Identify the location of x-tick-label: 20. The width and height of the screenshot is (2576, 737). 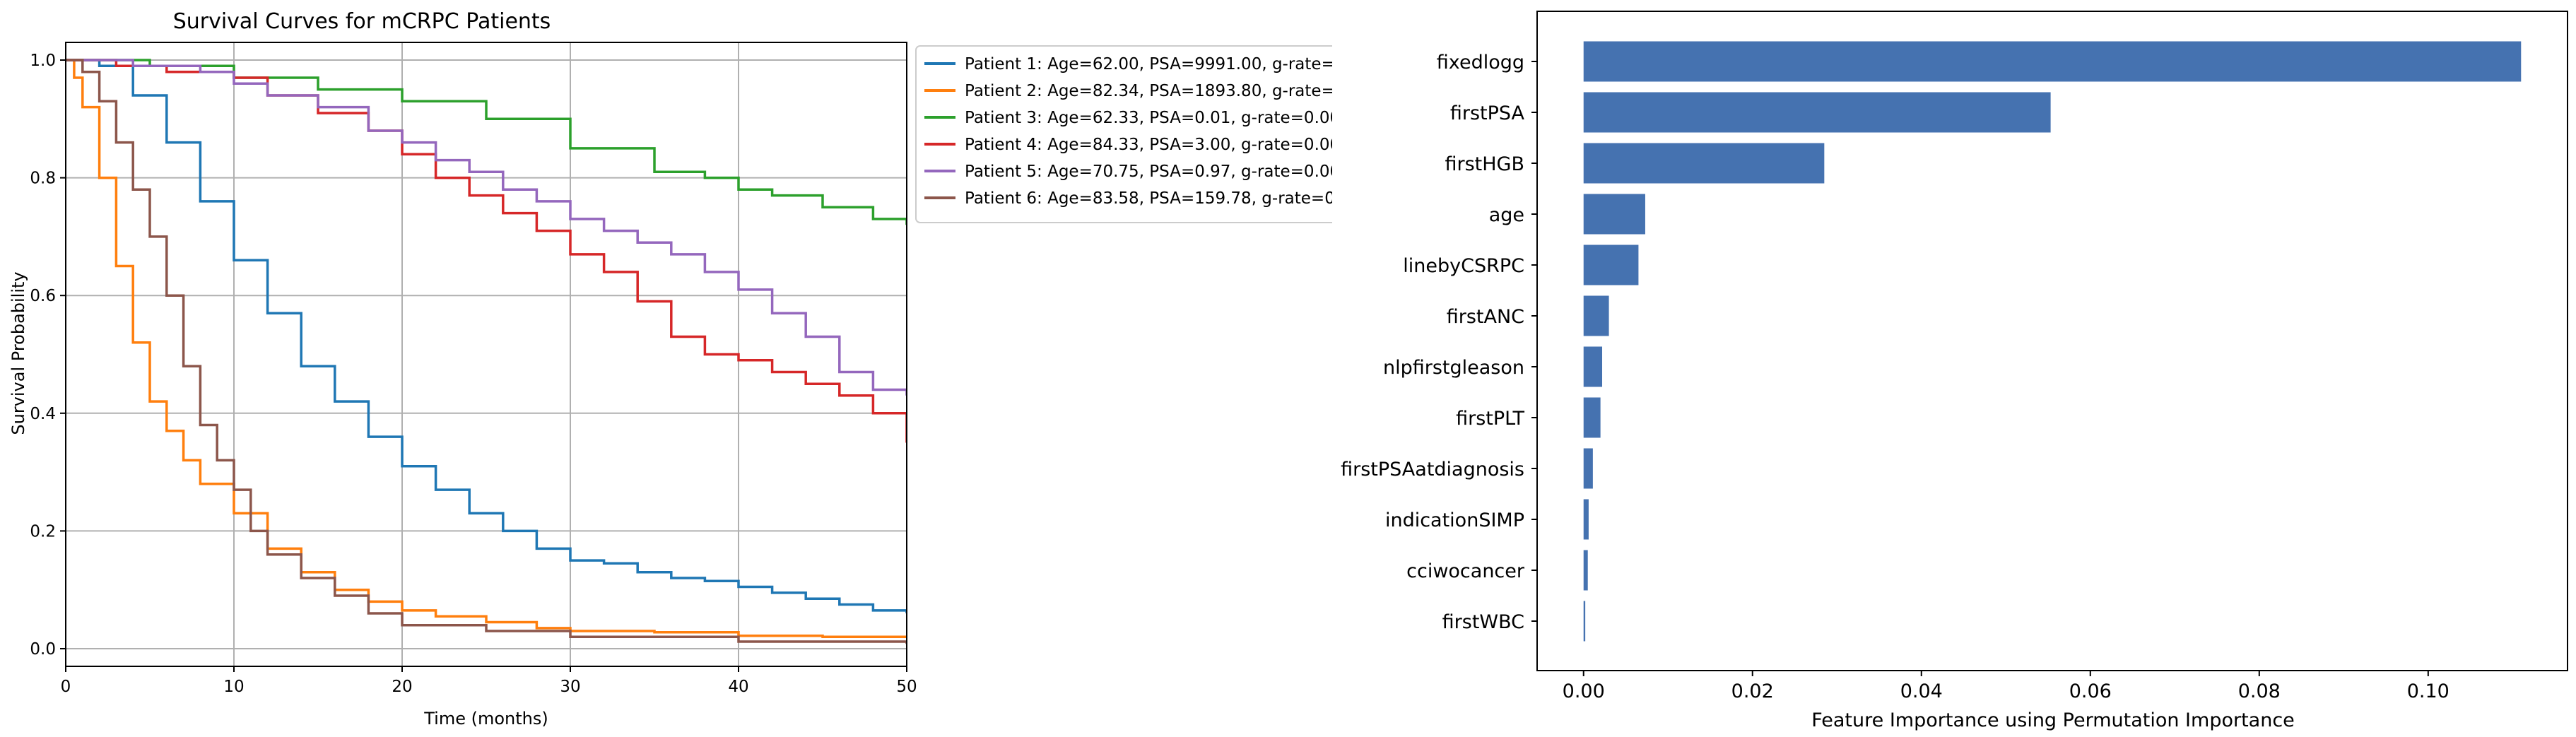
(402, 687).